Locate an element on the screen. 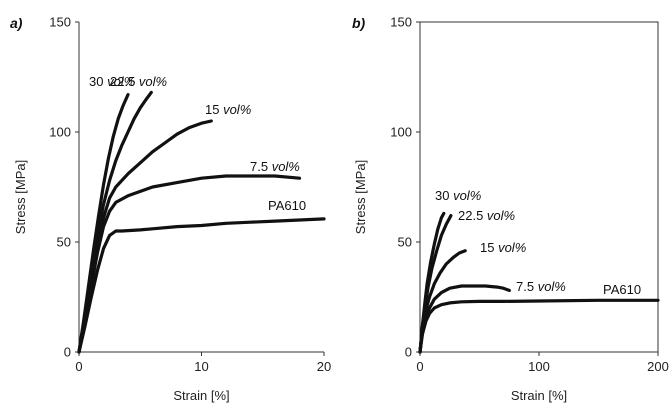 The height and width of the screenshot is (406, 671). x-tick-label: 10 is located at coordinates (201, 366).